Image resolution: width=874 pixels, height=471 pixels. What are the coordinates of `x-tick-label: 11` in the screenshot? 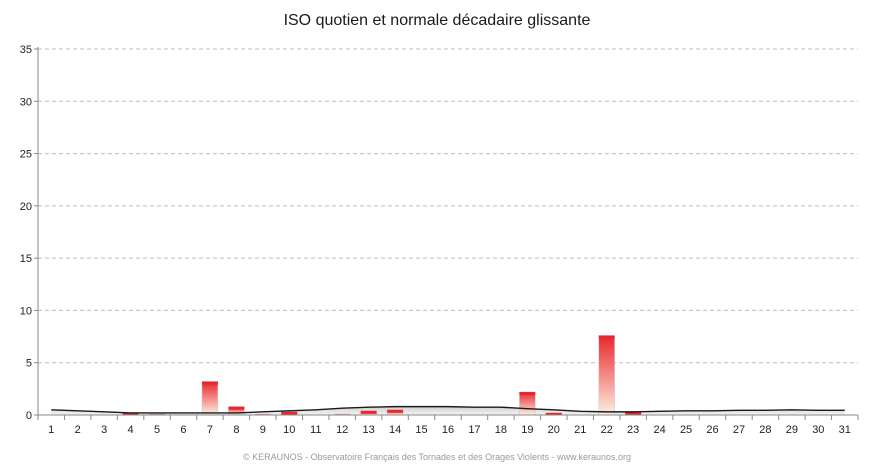 It's located at (315, 430).